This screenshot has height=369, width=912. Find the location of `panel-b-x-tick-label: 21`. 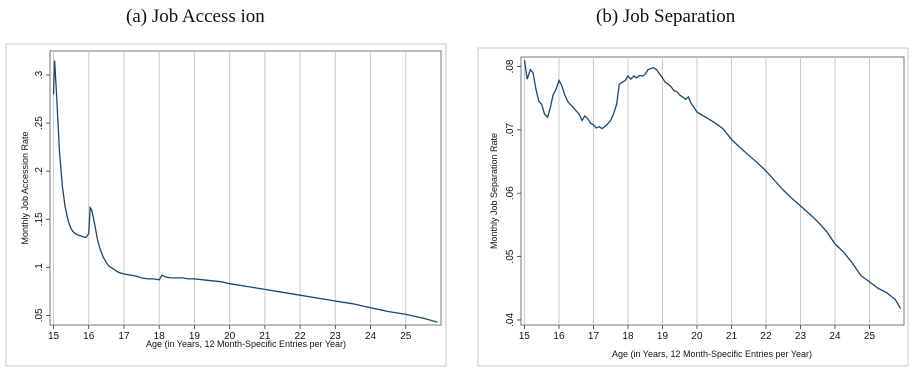

panel-b-x-tick-label: 21 is located at coordinates (732, 336).